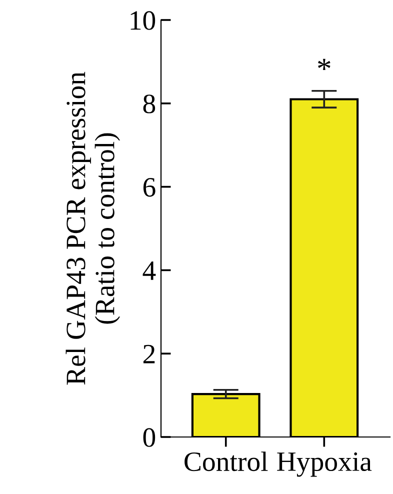 The height and width of the screenshot is (494, 393). What do you see at coordinates (149, 271) in the screenshot?
I see `y-tick-label: 4` at bounding box center [149, 271].